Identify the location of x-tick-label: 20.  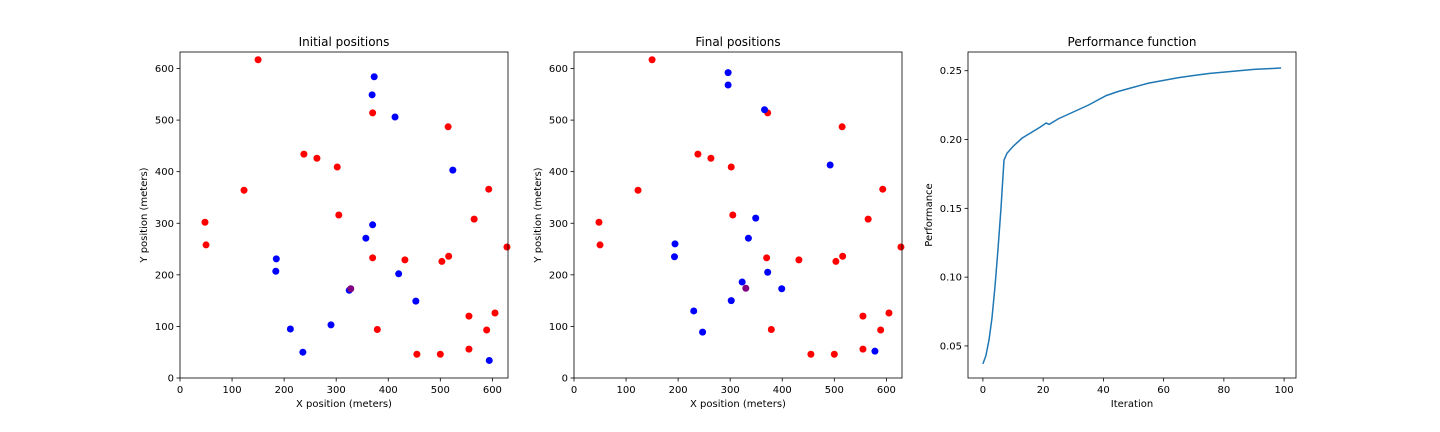
(1043, 390).